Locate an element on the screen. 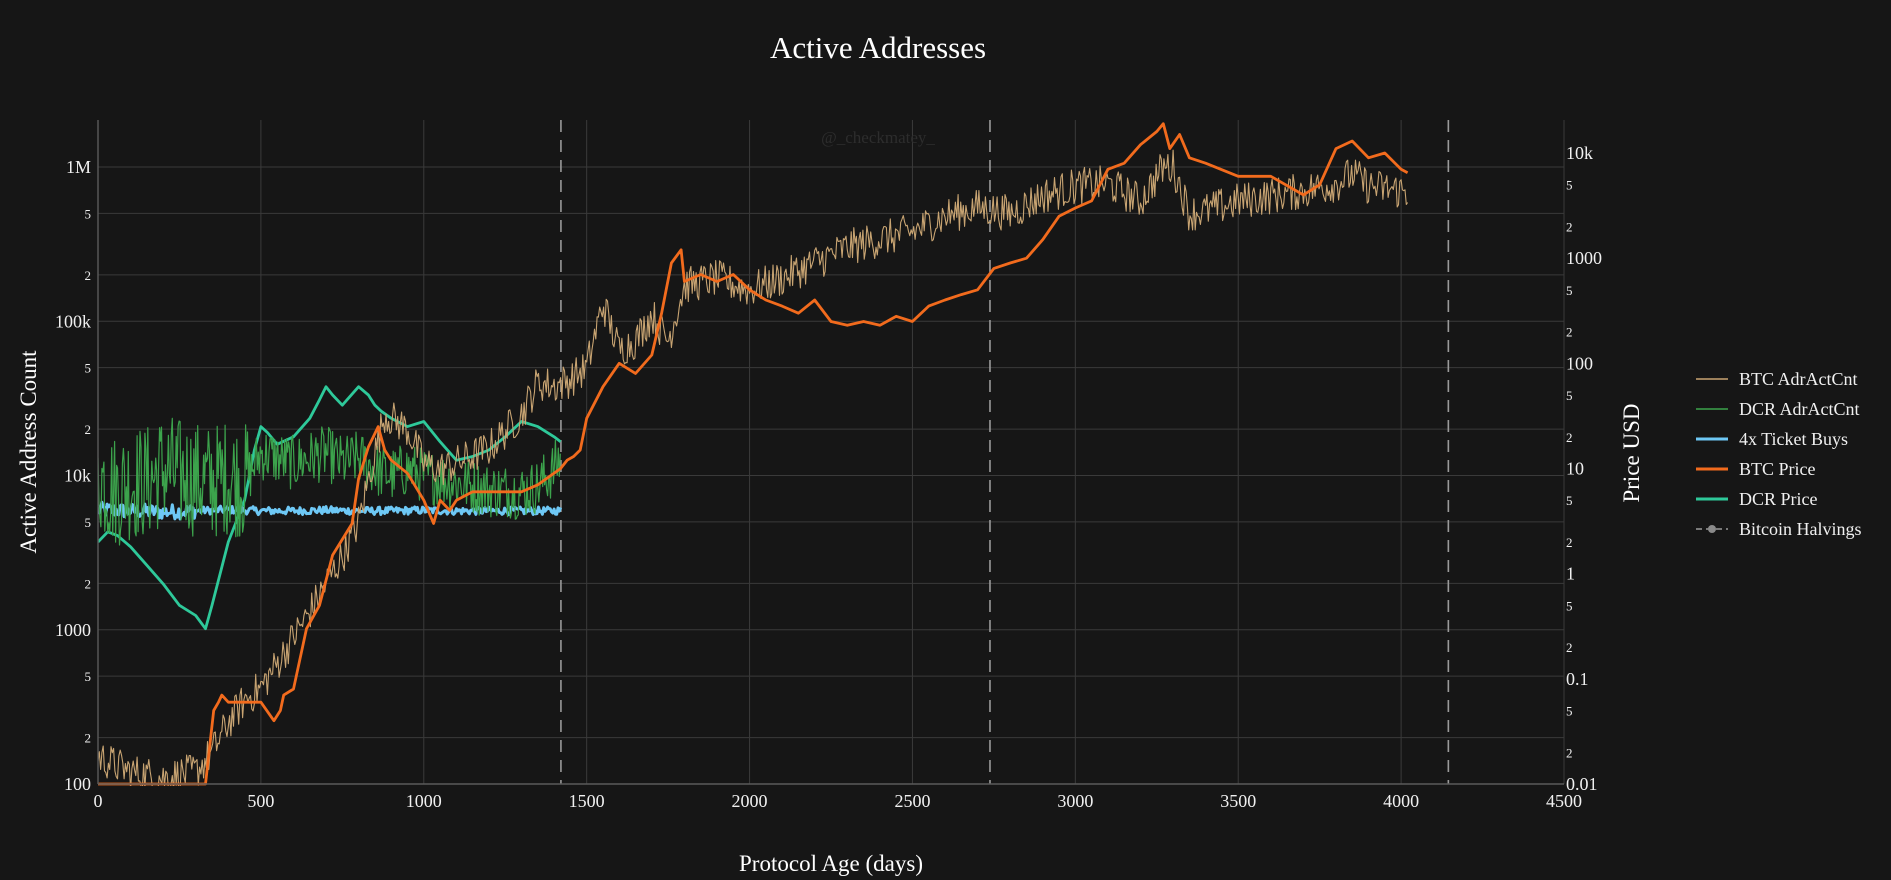 This screenshot has width=1891, height=880. watermark: @_checkmatey_ is located at coordinates (878, 137).